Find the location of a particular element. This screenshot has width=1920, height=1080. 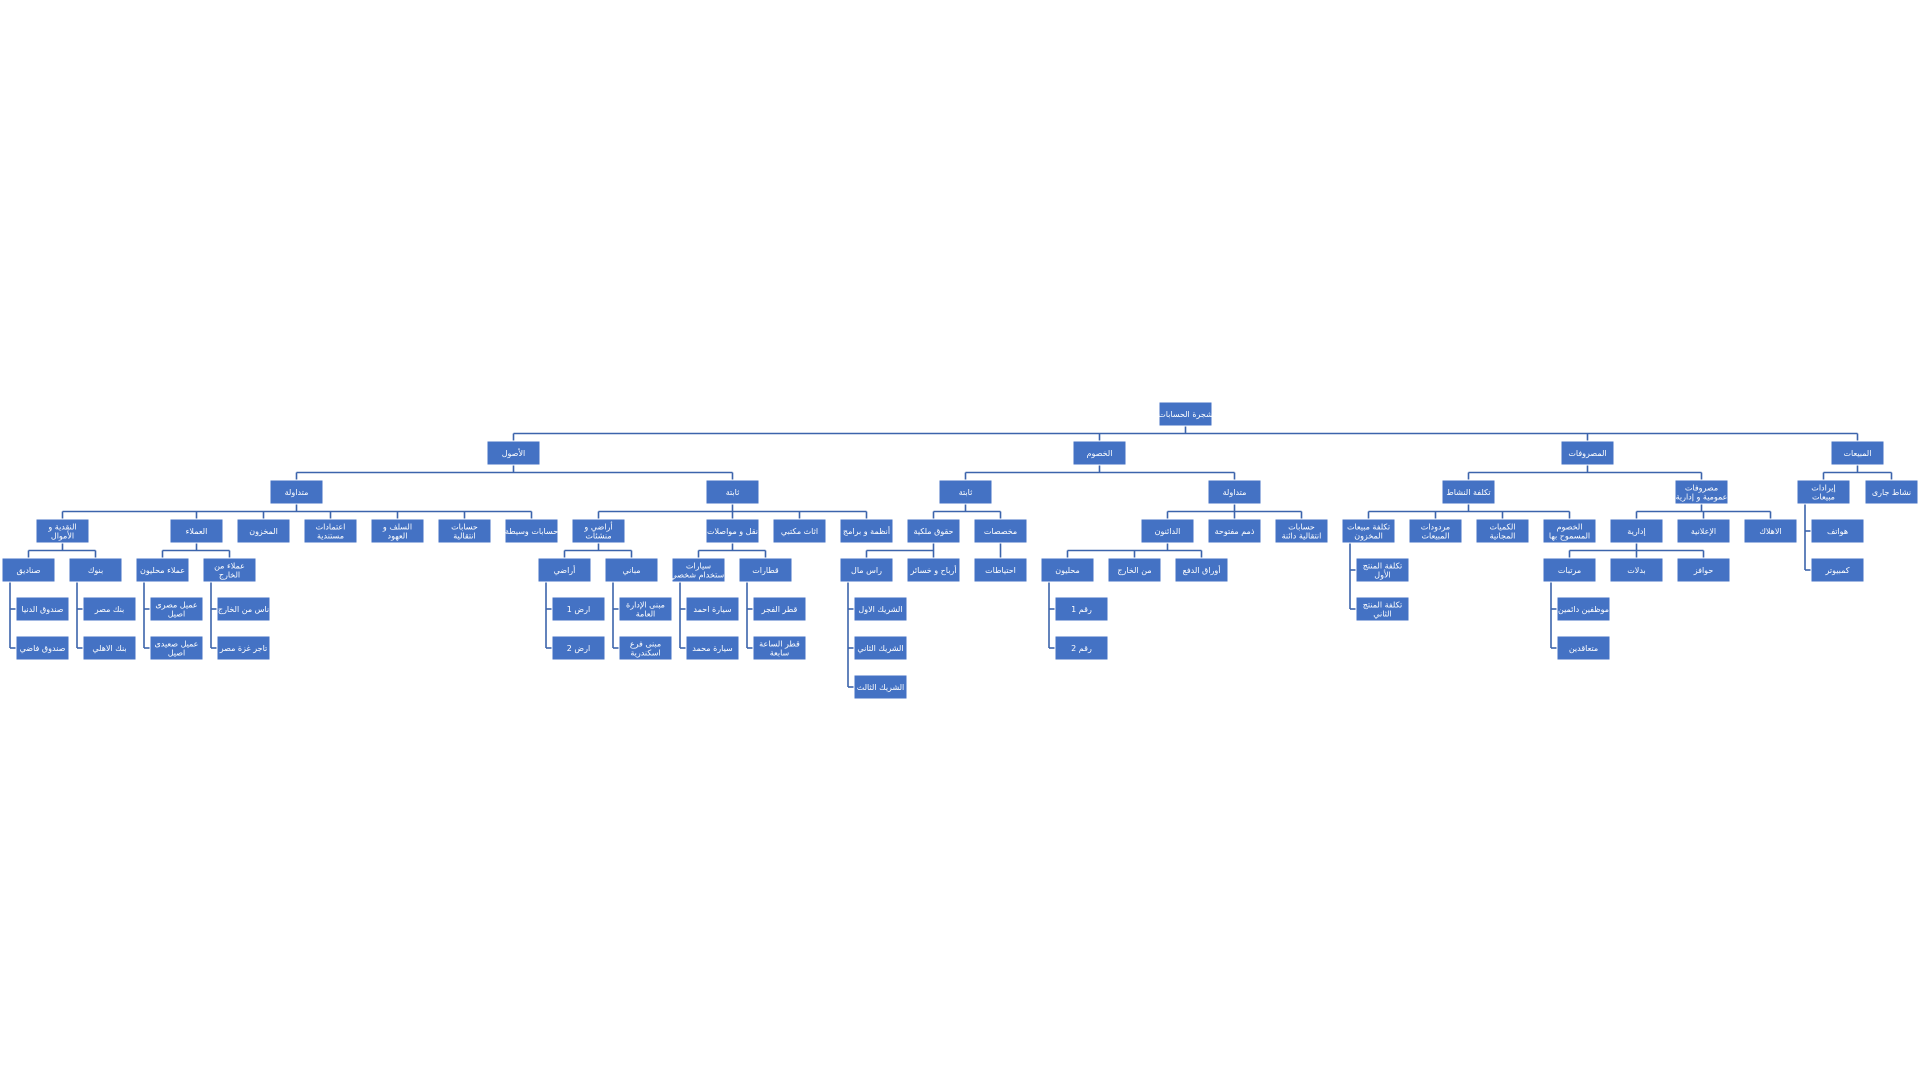

node-label: عملاء محليون is located at coordinates (162, 570).